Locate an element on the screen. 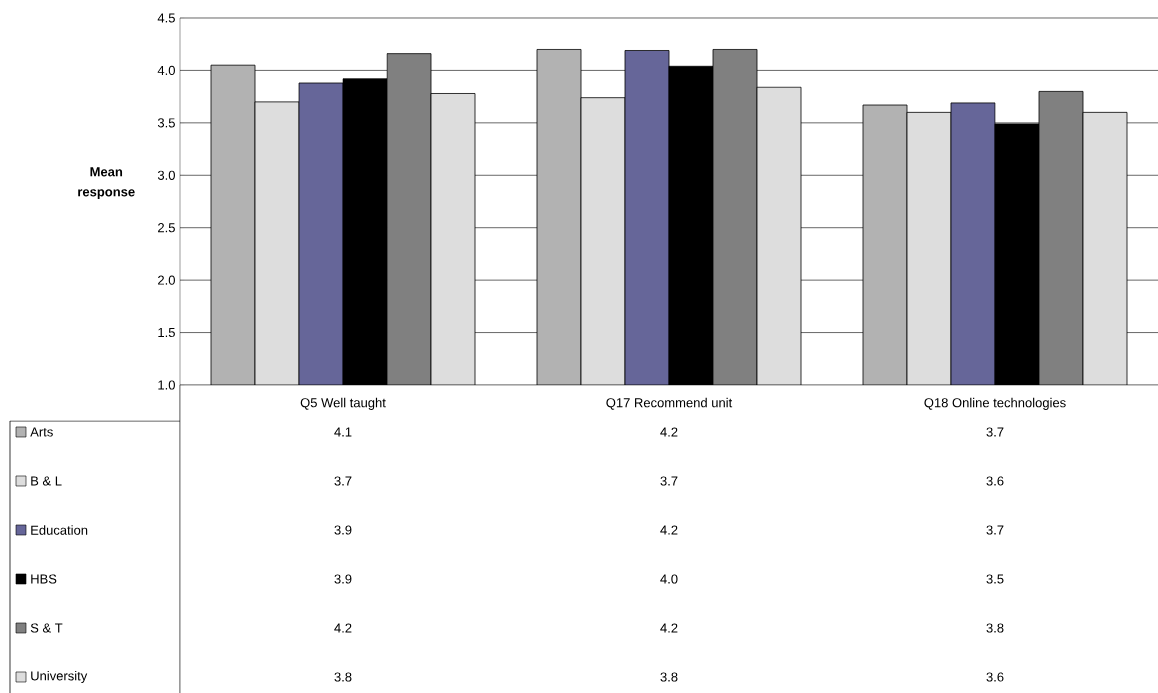  y-tick-label: 1.0 is located at coordinates (166, 385).